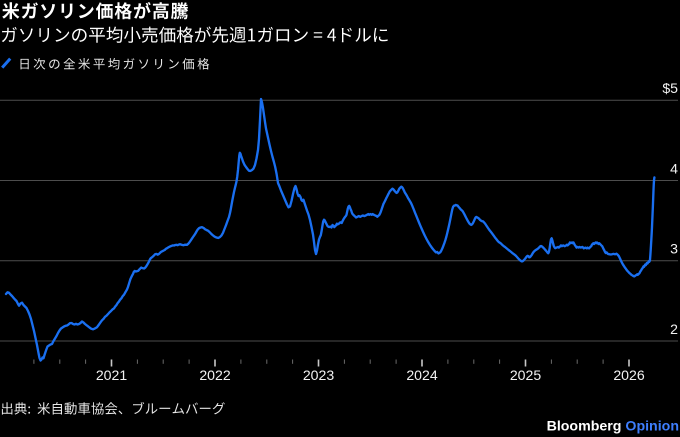 Image resolution: width=680 pixels, height=437 pixels. Describe the element at coordinates (526, 375) in the screenshot. I see `svg-text: 2025` at that location.